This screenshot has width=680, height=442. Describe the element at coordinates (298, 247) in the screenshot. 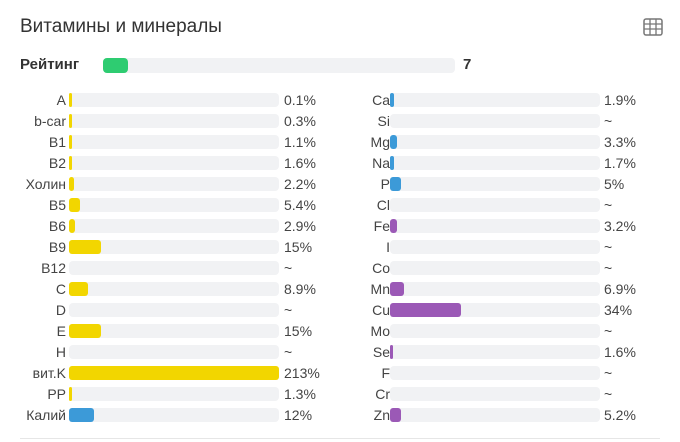

I see `nutrient-value: 15%` at that location.